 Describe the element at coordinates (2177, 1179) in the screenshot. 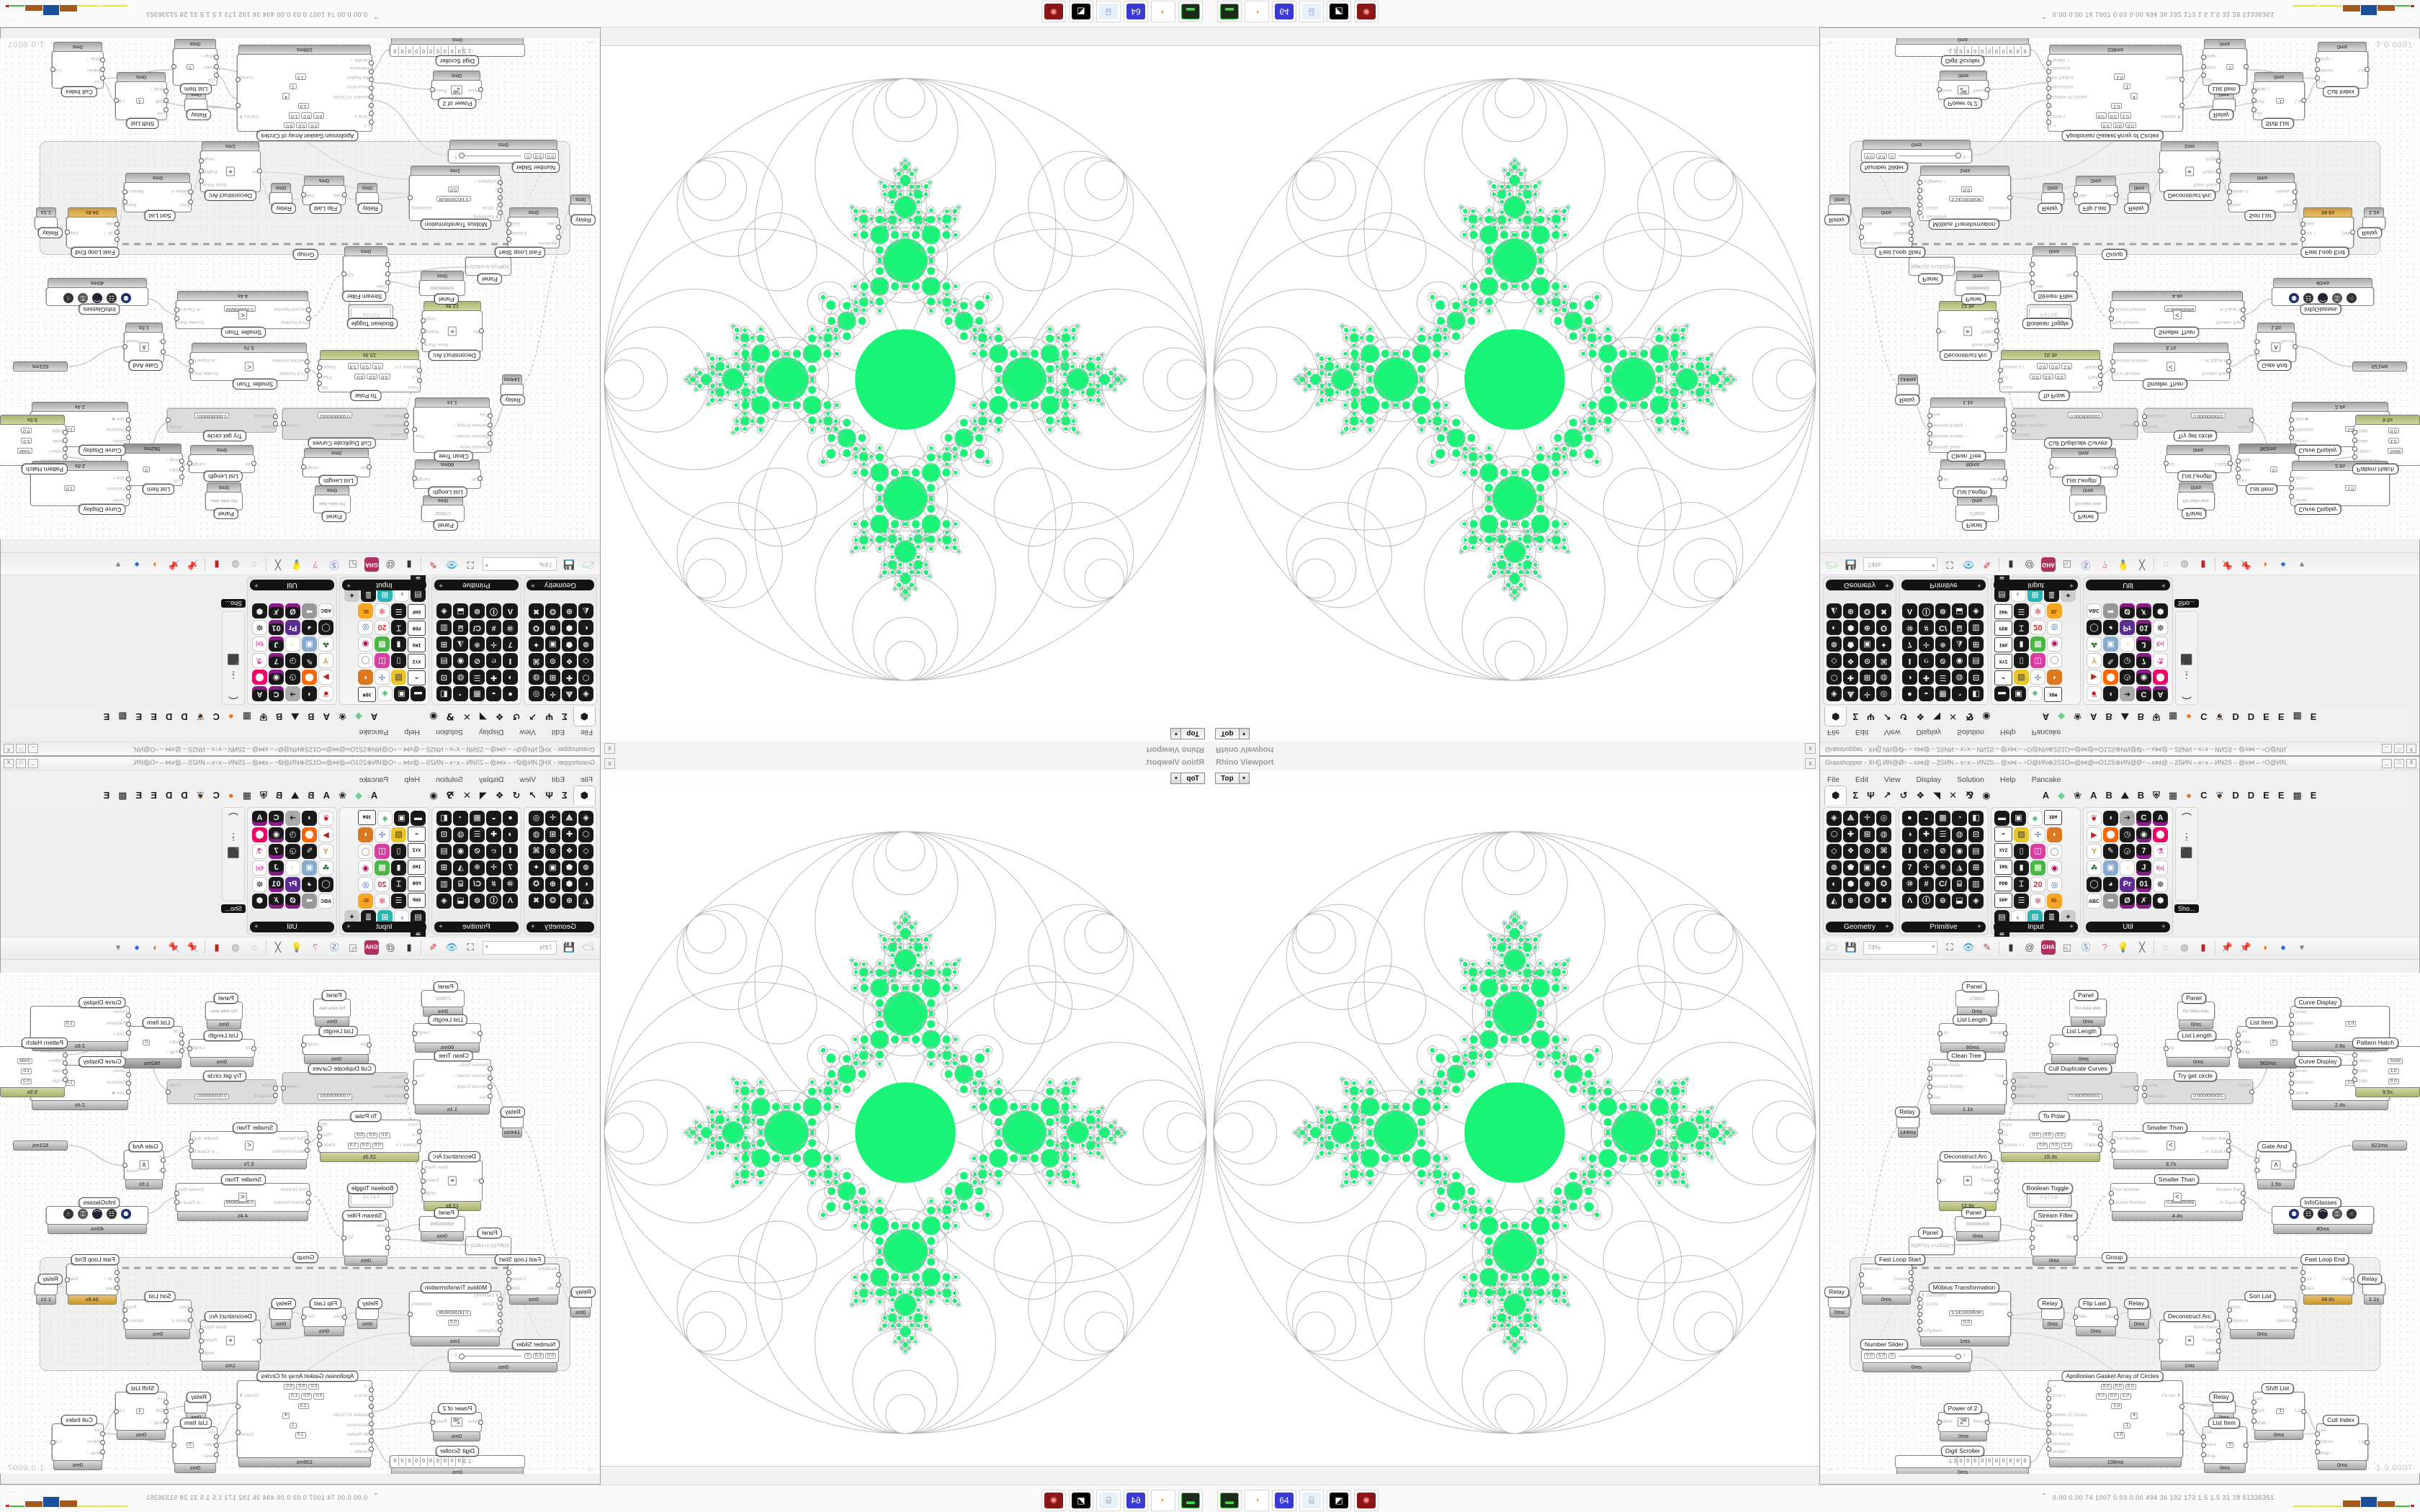

I see `node-label: Smaller Than` at that location.